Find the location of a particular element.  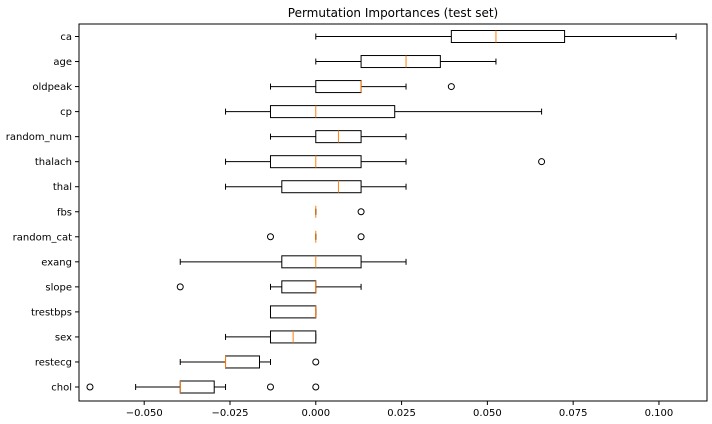

x-tick-label: 0.050 is located at coordinates (487, 413).